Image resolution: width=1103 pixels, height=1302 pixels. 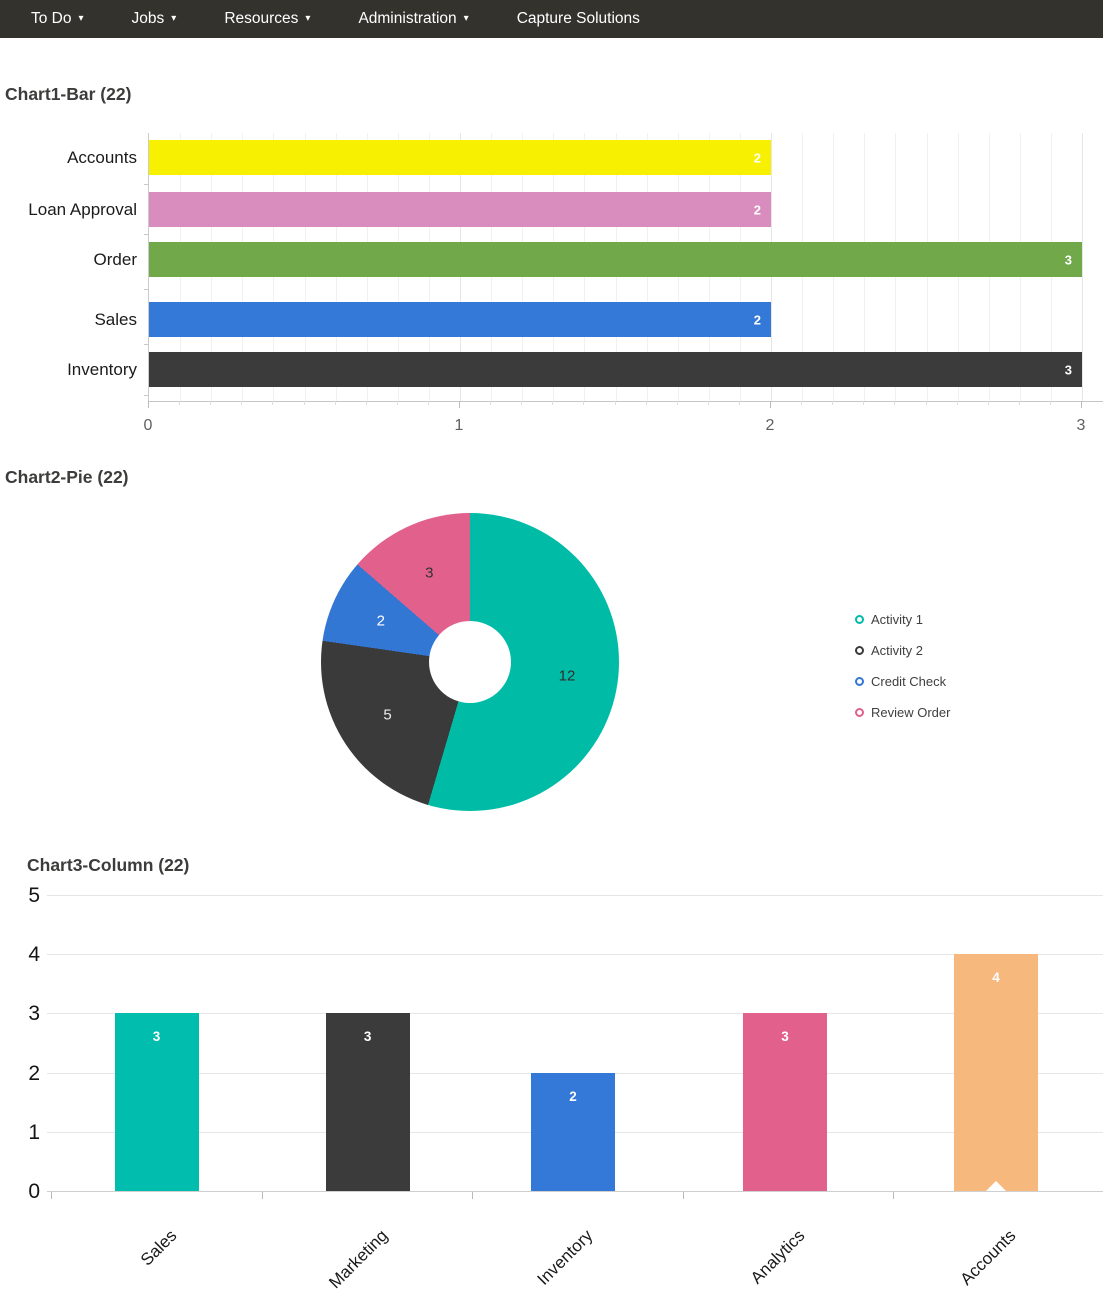 I want to click on bar-order: 3, so click(x=615, y=259).